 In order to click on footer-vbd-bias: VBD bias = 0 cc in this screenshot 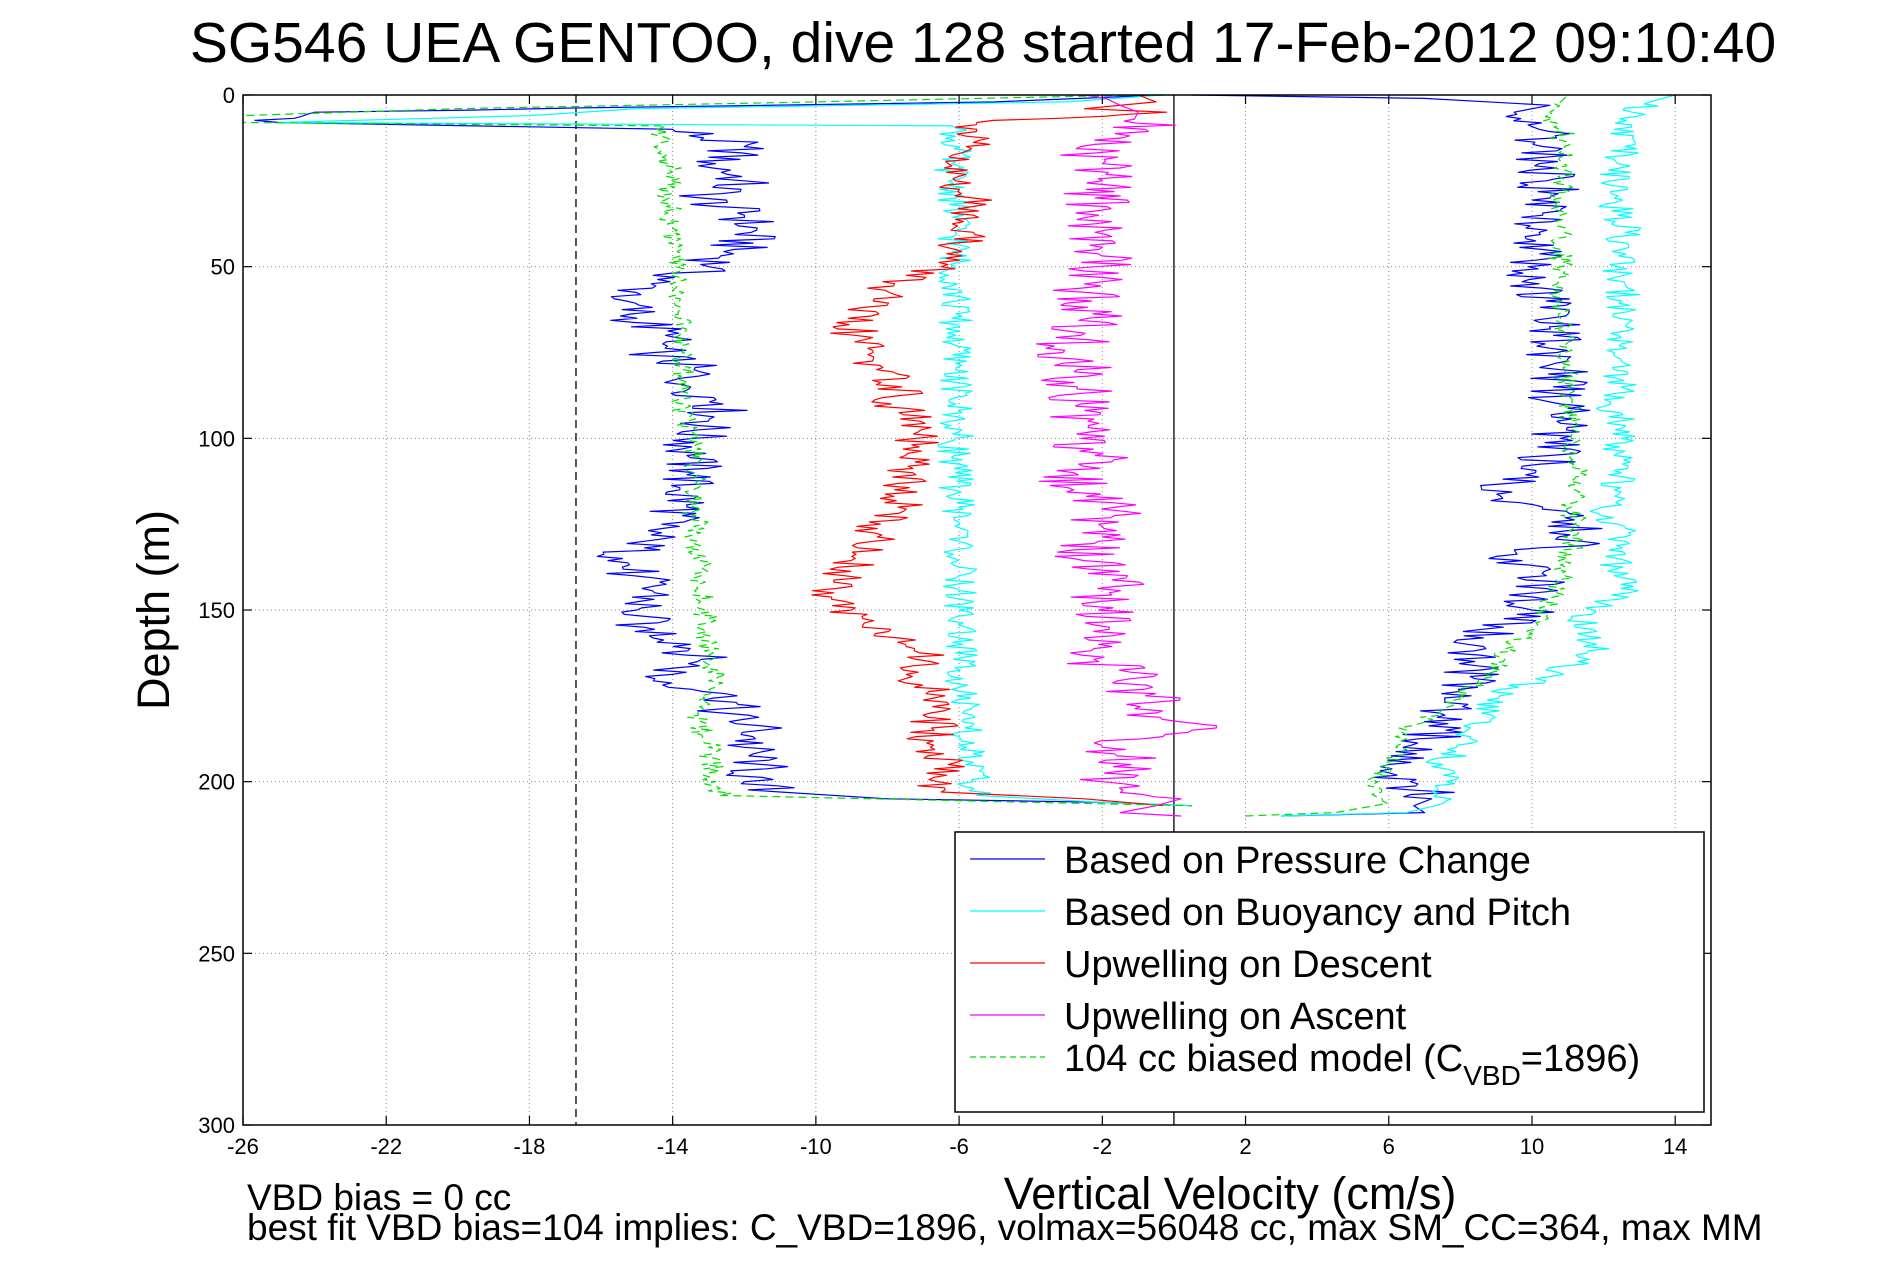, I will do `click(379, 1197)`.